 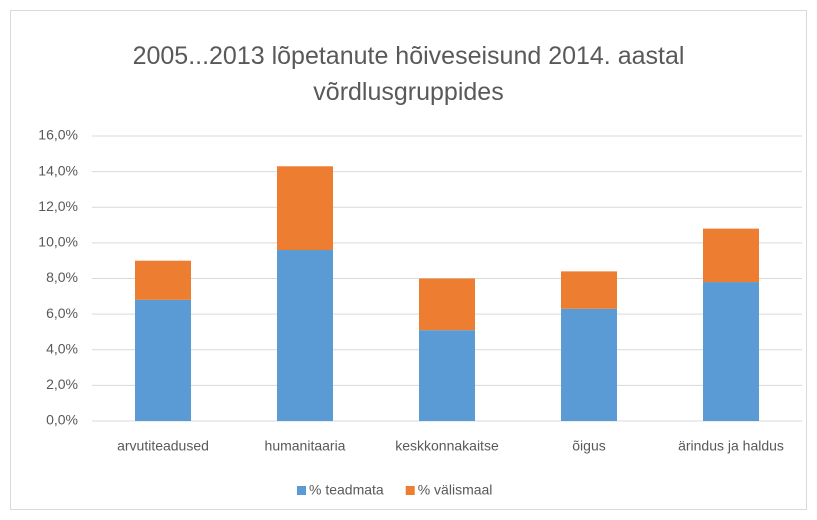 What do you see at coordinates (62, 277) in the screenshot?
I see `y-tick-label: 8,0%` at bounding box center [62, 277].